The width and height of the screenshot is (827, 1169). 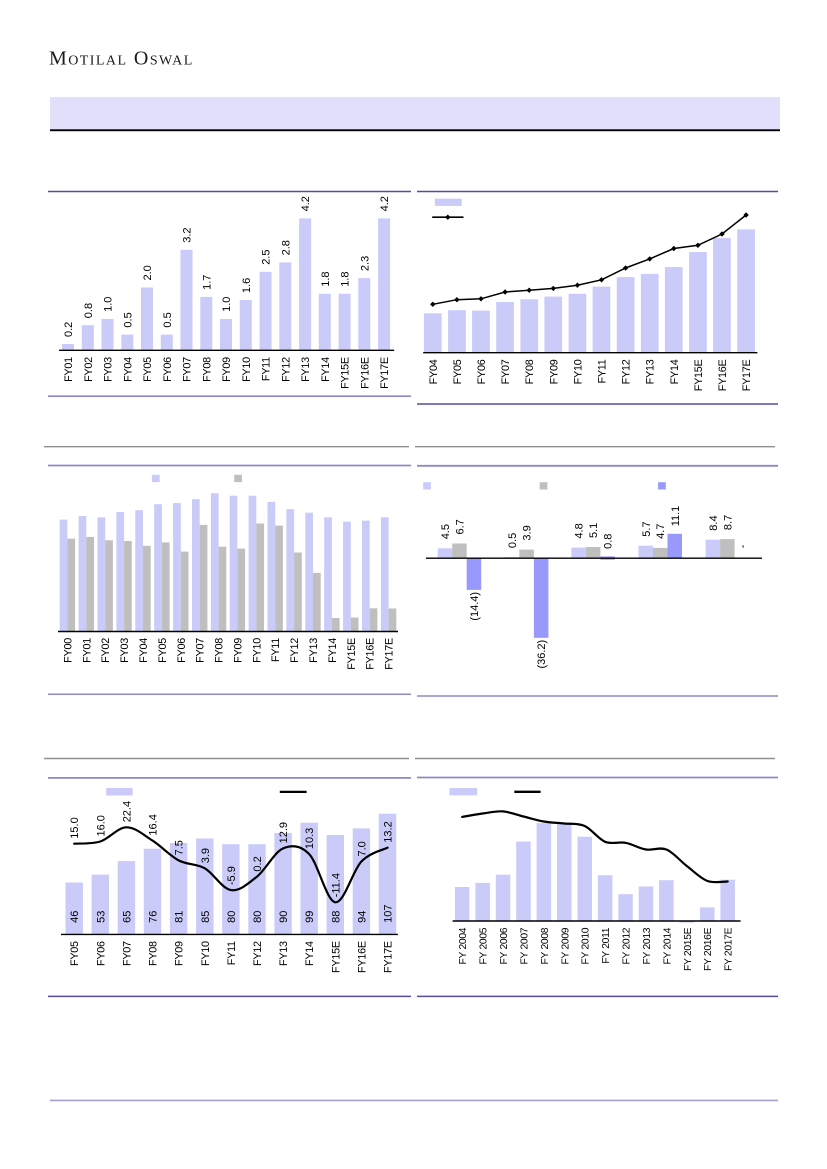 What do you see at coordinates (188, 235) in the screenshot?
I see `svg-text: 3.2` at bounding box center [188, 235].